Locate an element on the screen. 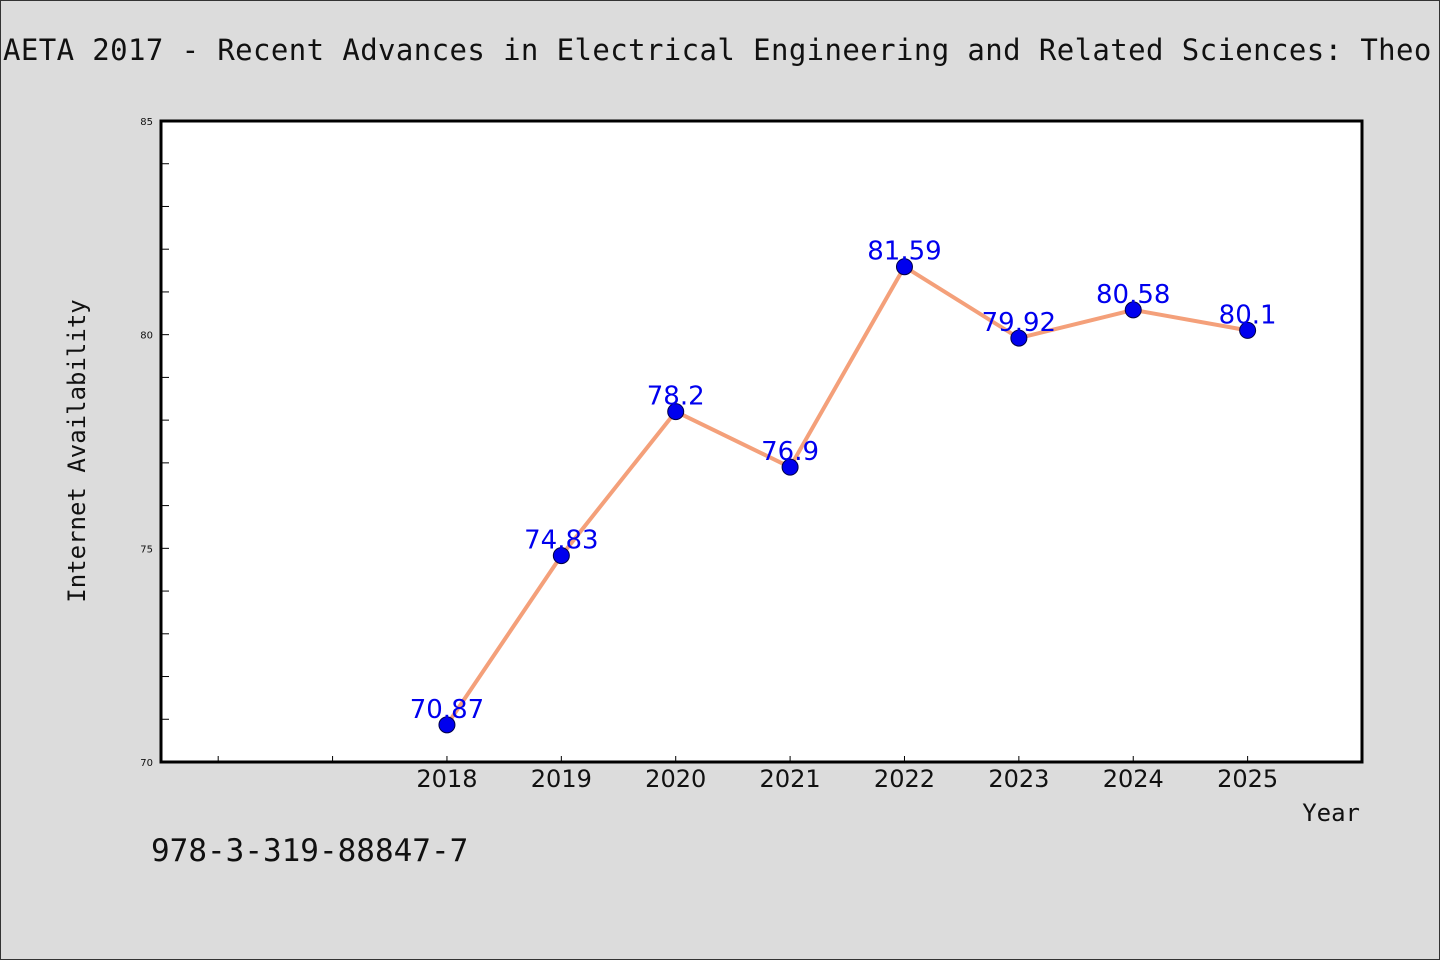  data-label: 70.87 is located at coordinates (447, 710).